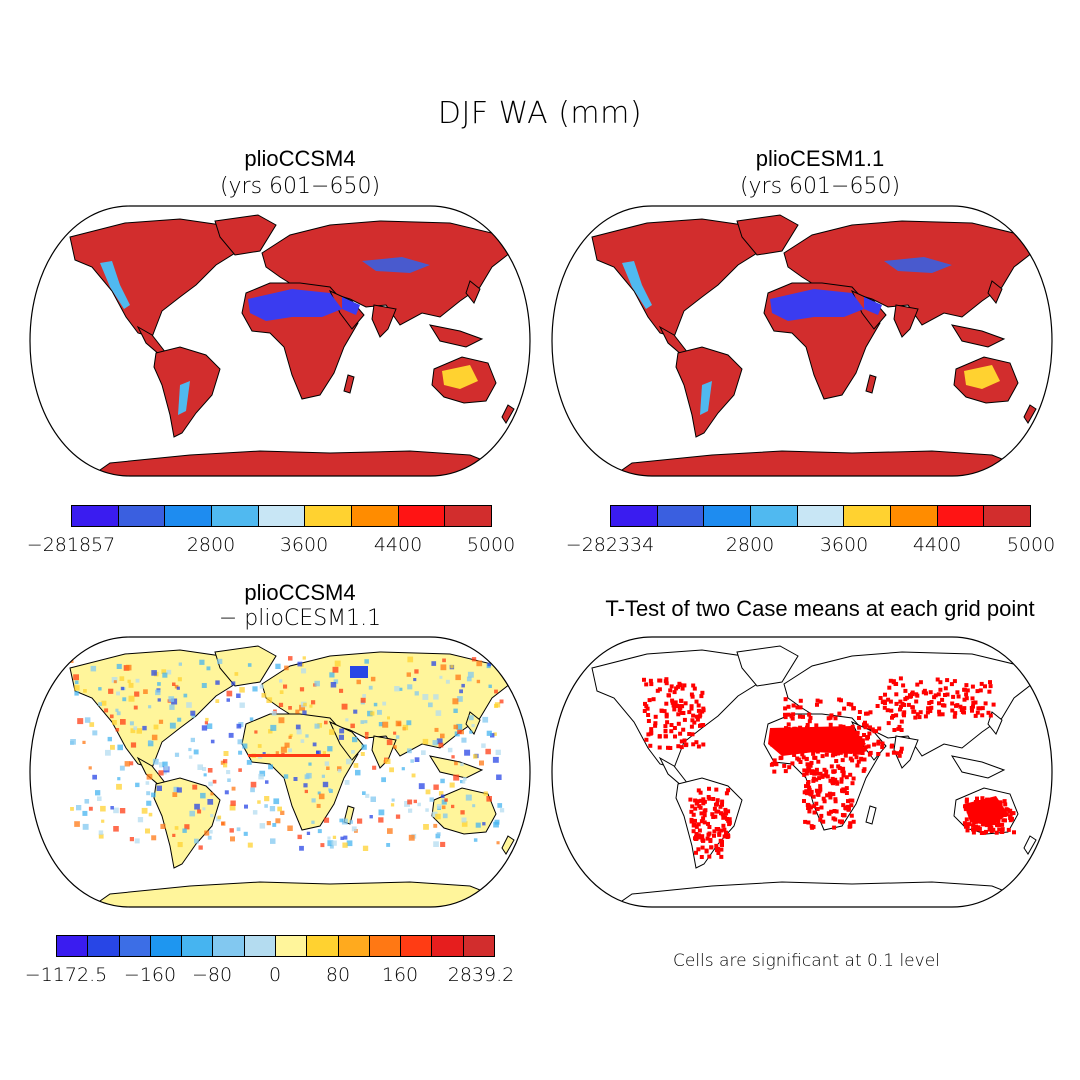 The height and width of the screenshot is (1080, 1080). Describe the element at coordinates (610, 545) in the screenshot. I see `cb2-tick-label: −282334` at that location.